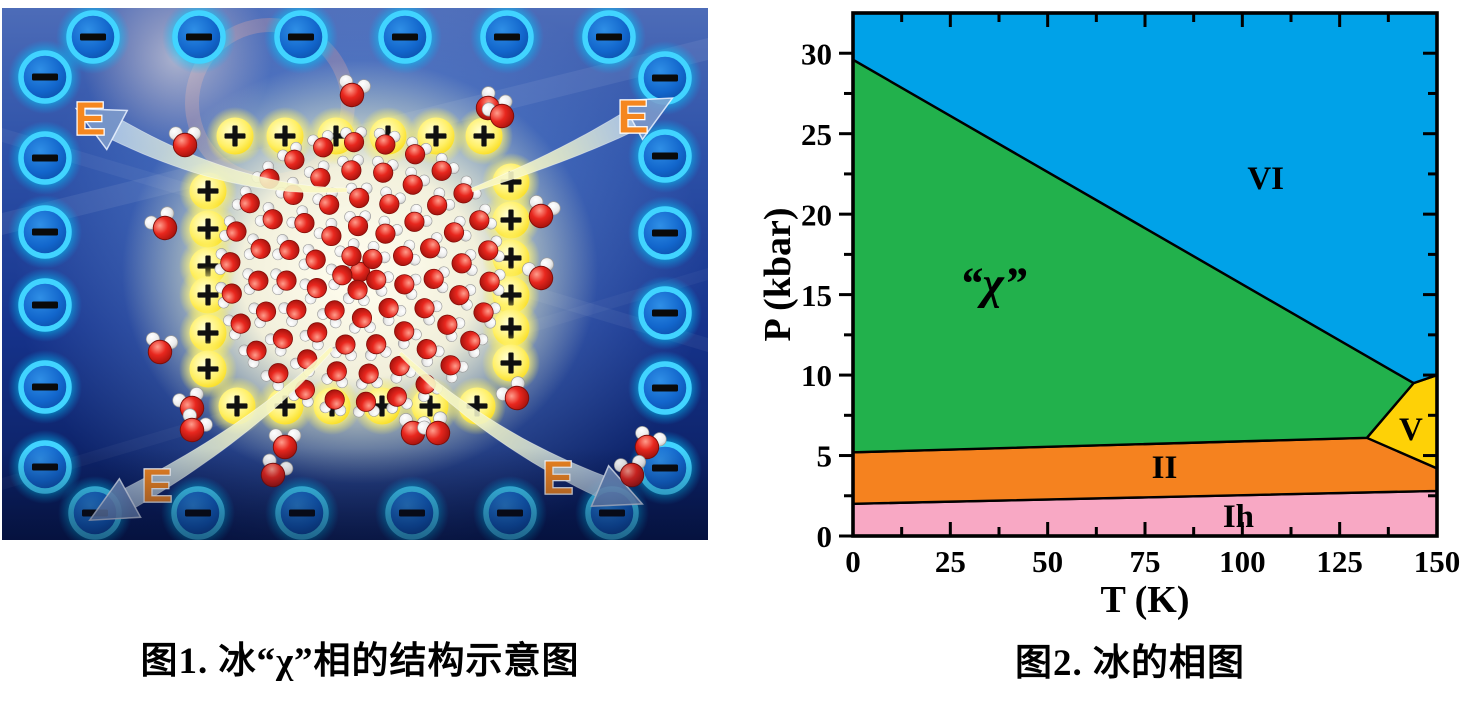  Describe the element at coordinates (779, 274) in the screenshot. I see `y-axis-title: P (kbar)` at that location.